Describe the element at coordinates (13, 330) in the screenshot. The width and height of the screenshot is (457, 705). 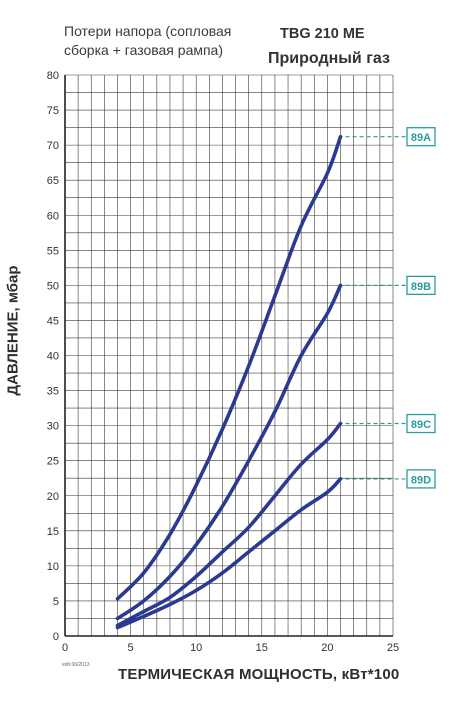
I see `y-axis-label: ДАВЛЕНИЕ, мбар` at that location.